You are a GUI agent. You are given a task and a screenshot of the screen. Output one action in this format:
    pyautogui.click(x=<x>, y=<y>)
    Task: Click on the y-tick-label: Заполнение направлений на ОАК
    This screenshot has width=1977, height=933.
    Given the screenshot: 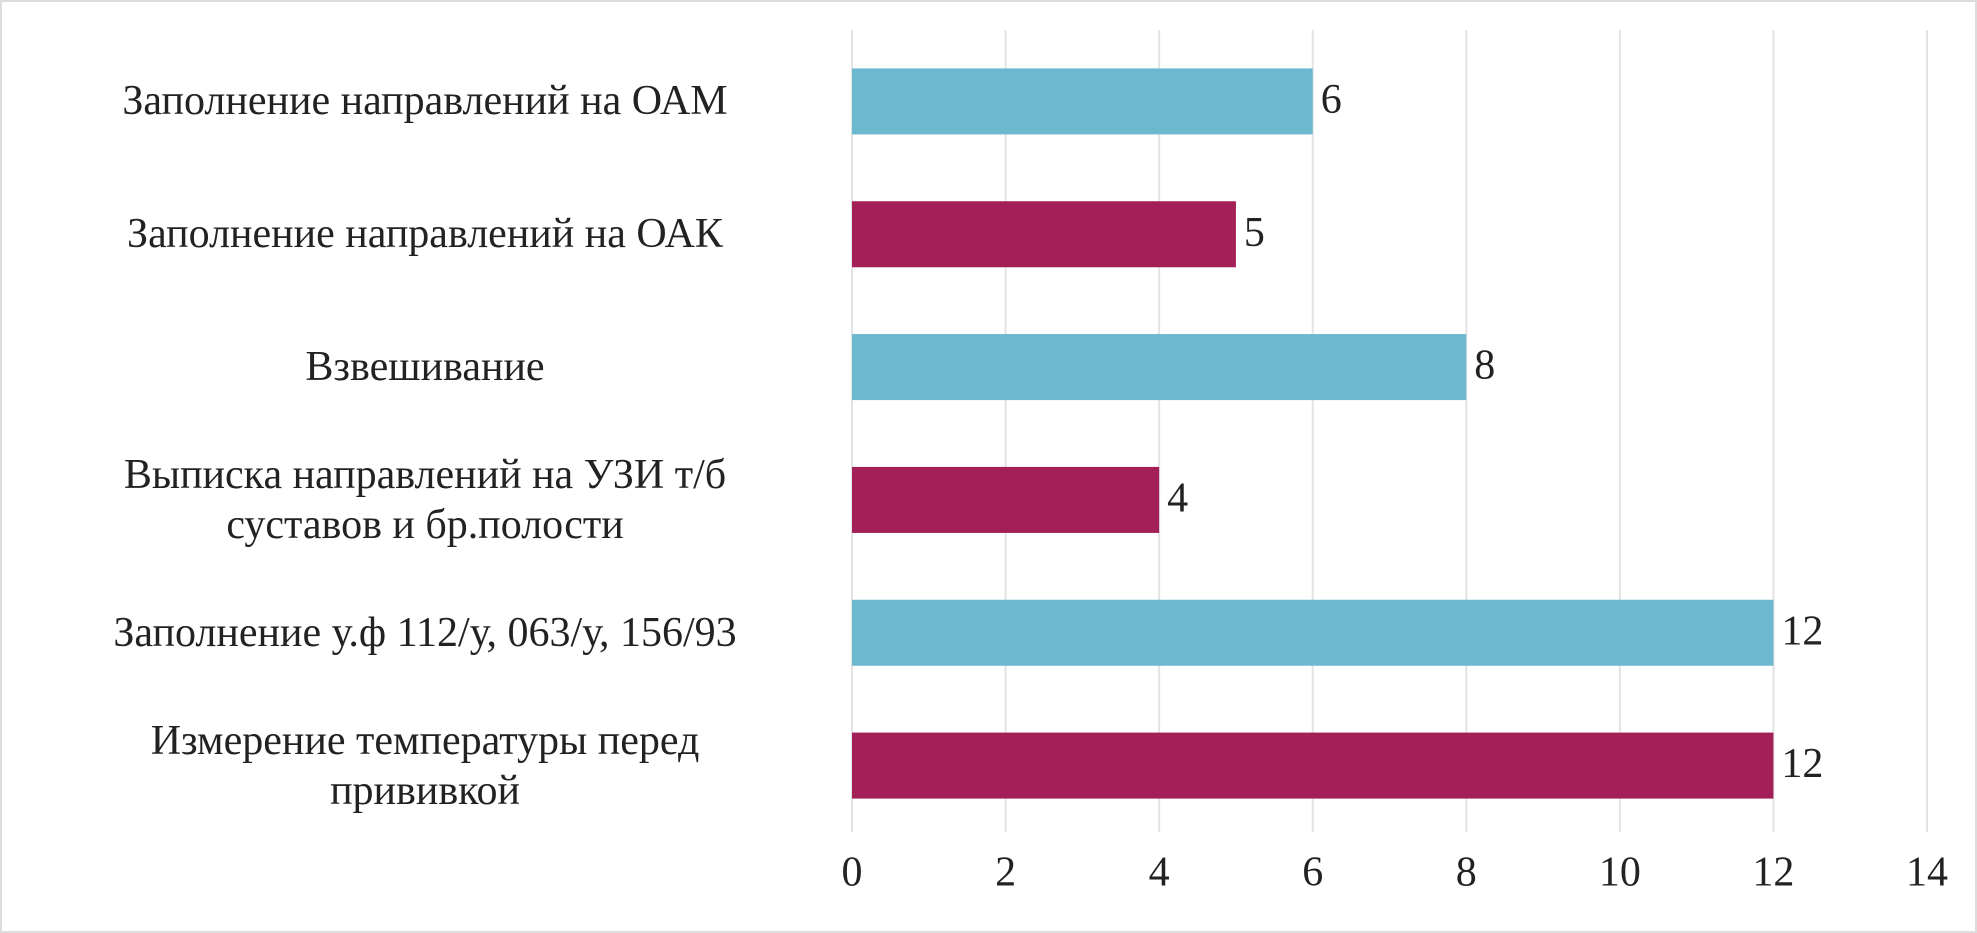 What is the action you would take?
    pyautogui.click(x=425, y=234)
    